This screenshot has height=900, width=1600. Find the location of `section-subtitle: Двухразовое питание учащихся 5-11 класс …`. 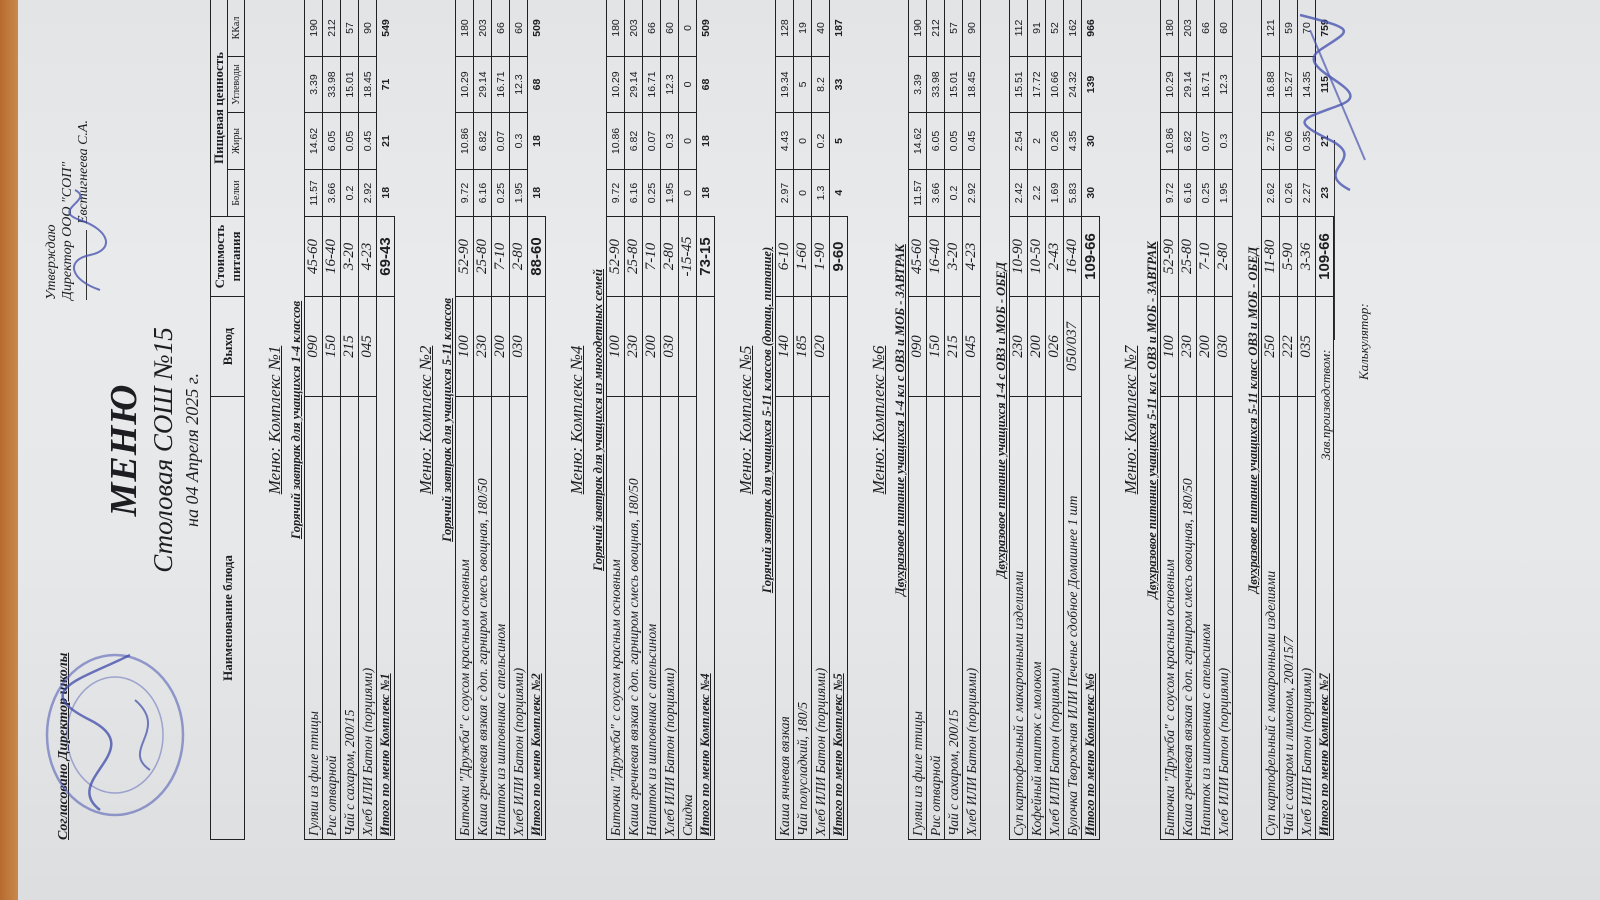

section-subtitle: Двухразовое питание учащихся 5-11 класс … is located at coordinates (1247, 420).